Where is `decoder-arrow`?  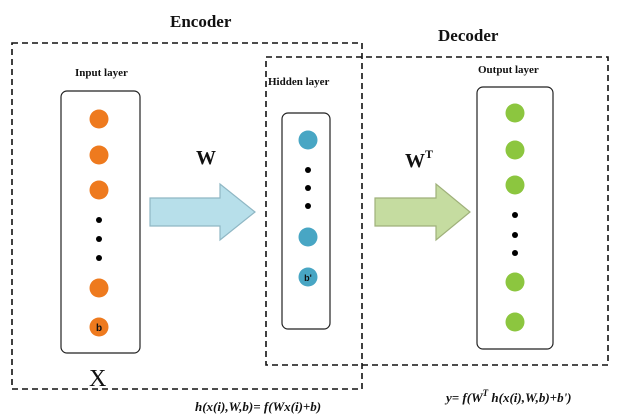 decoder-arrow is located at coordinates (422, 212).